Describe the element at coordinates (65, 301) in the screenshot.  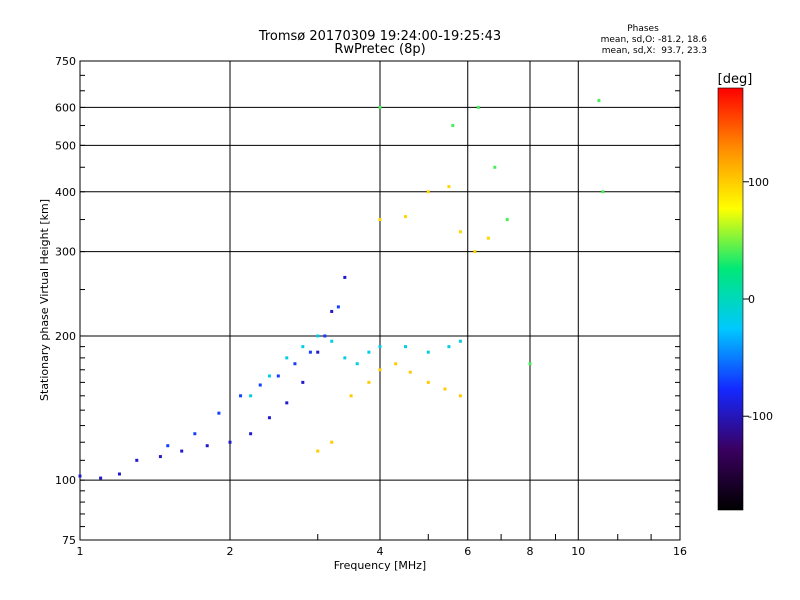
I see `y-tick-labels: 75 100 200 300 400 500 600 750` at that location.